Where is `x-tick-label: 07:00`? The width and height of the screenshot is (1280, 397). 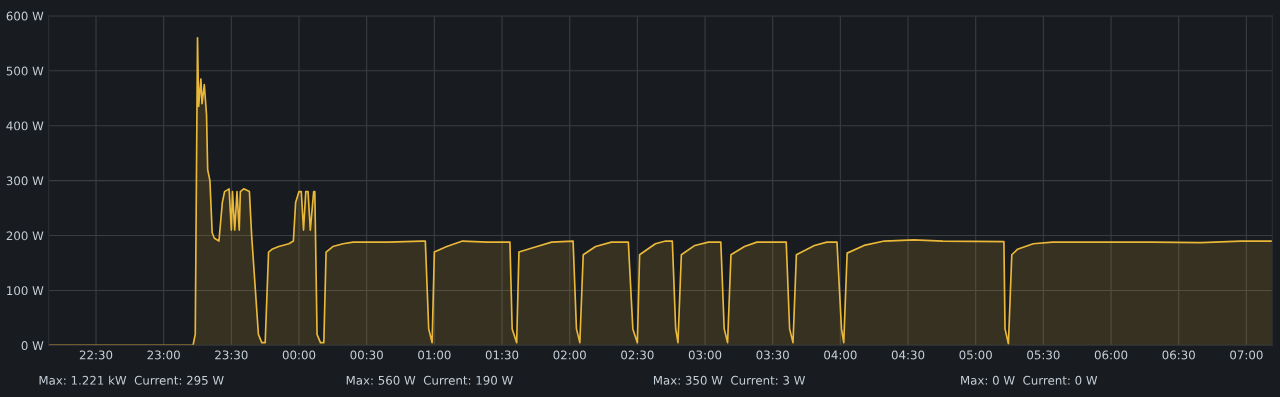 x-tick-label: 07:00 is located at coordinates (1246, 355).